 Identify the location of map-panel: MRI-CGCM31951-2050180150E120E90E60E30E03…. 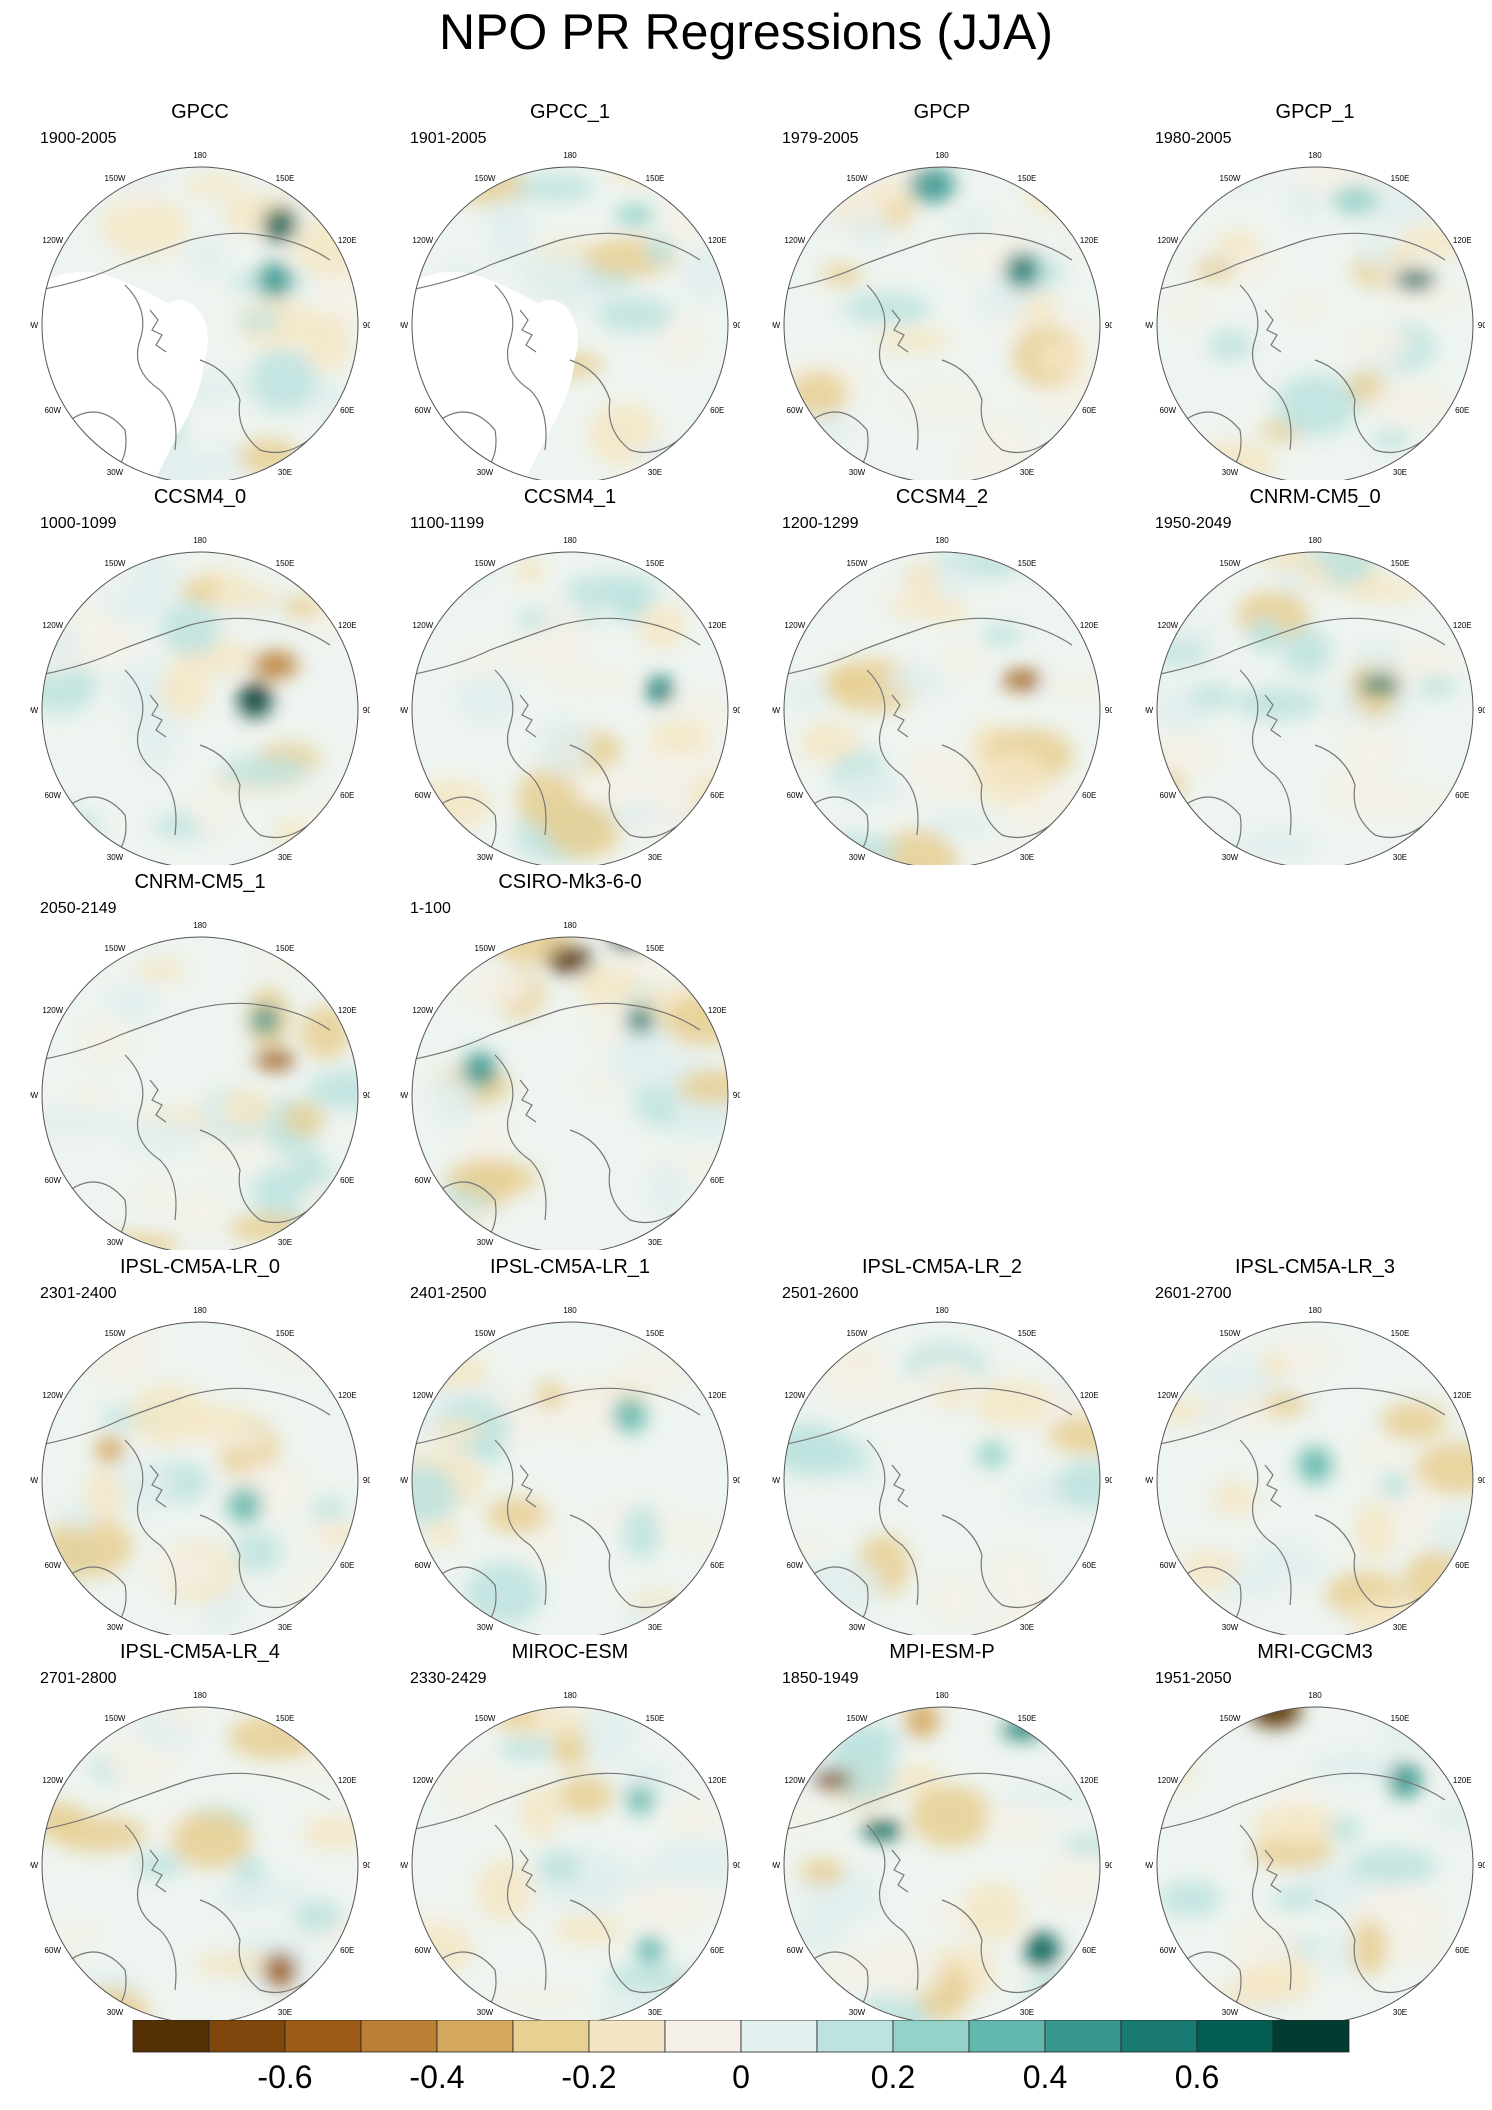
(1315, 1830).